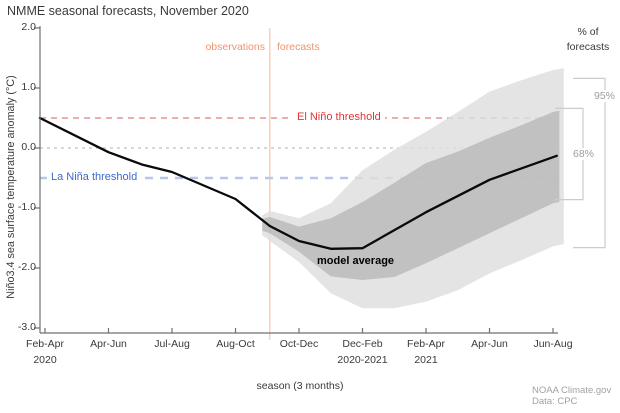 Image resolution: width=620 pixels, height=413 pixels. I want to click on forecasts-label: forecasts, so click(298, 47).